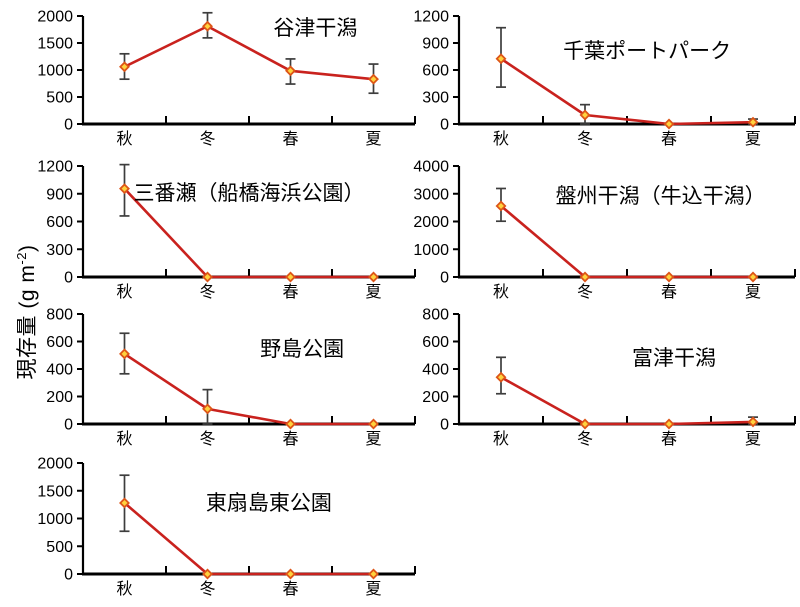 The height and width of the screenshot is (607, 800). I want to click on chart-panel-6: 0 200 400 600 800 秋 冬 春 夏 富津干潟, so click(600, 380).